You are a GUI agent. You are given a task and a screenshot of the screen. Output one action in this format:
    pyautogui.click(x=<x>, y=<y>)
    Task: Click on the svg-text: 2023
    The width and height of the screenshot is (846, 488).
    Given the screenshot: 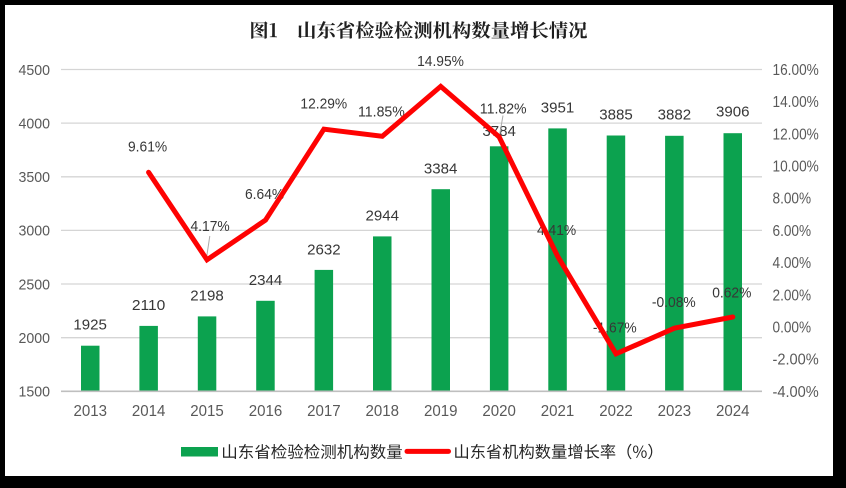 What is the action you would take?
    pyautogui.click(x=675, y=411)
    